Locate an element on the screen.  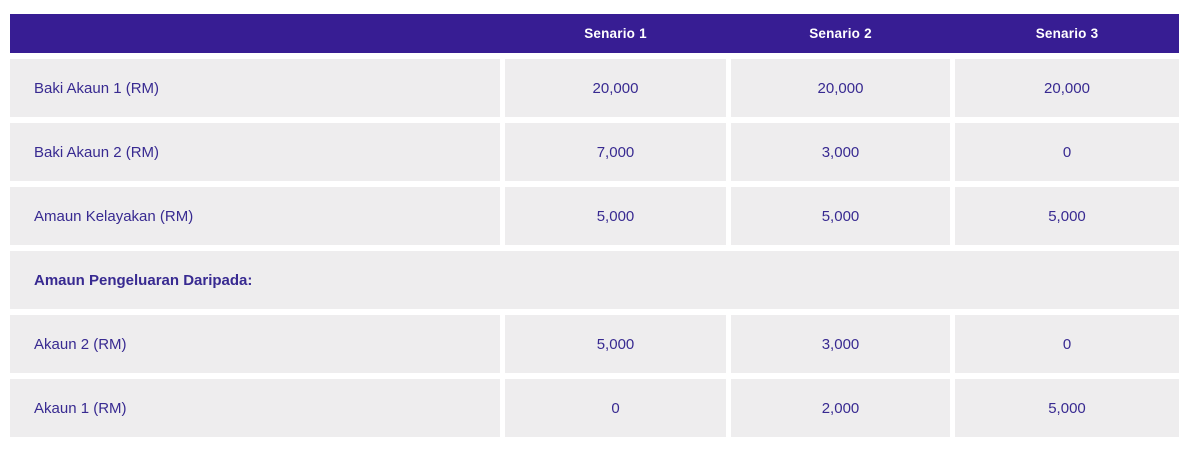
column-header-senario-1: Senario 1 is located at coordinates (615, 33).